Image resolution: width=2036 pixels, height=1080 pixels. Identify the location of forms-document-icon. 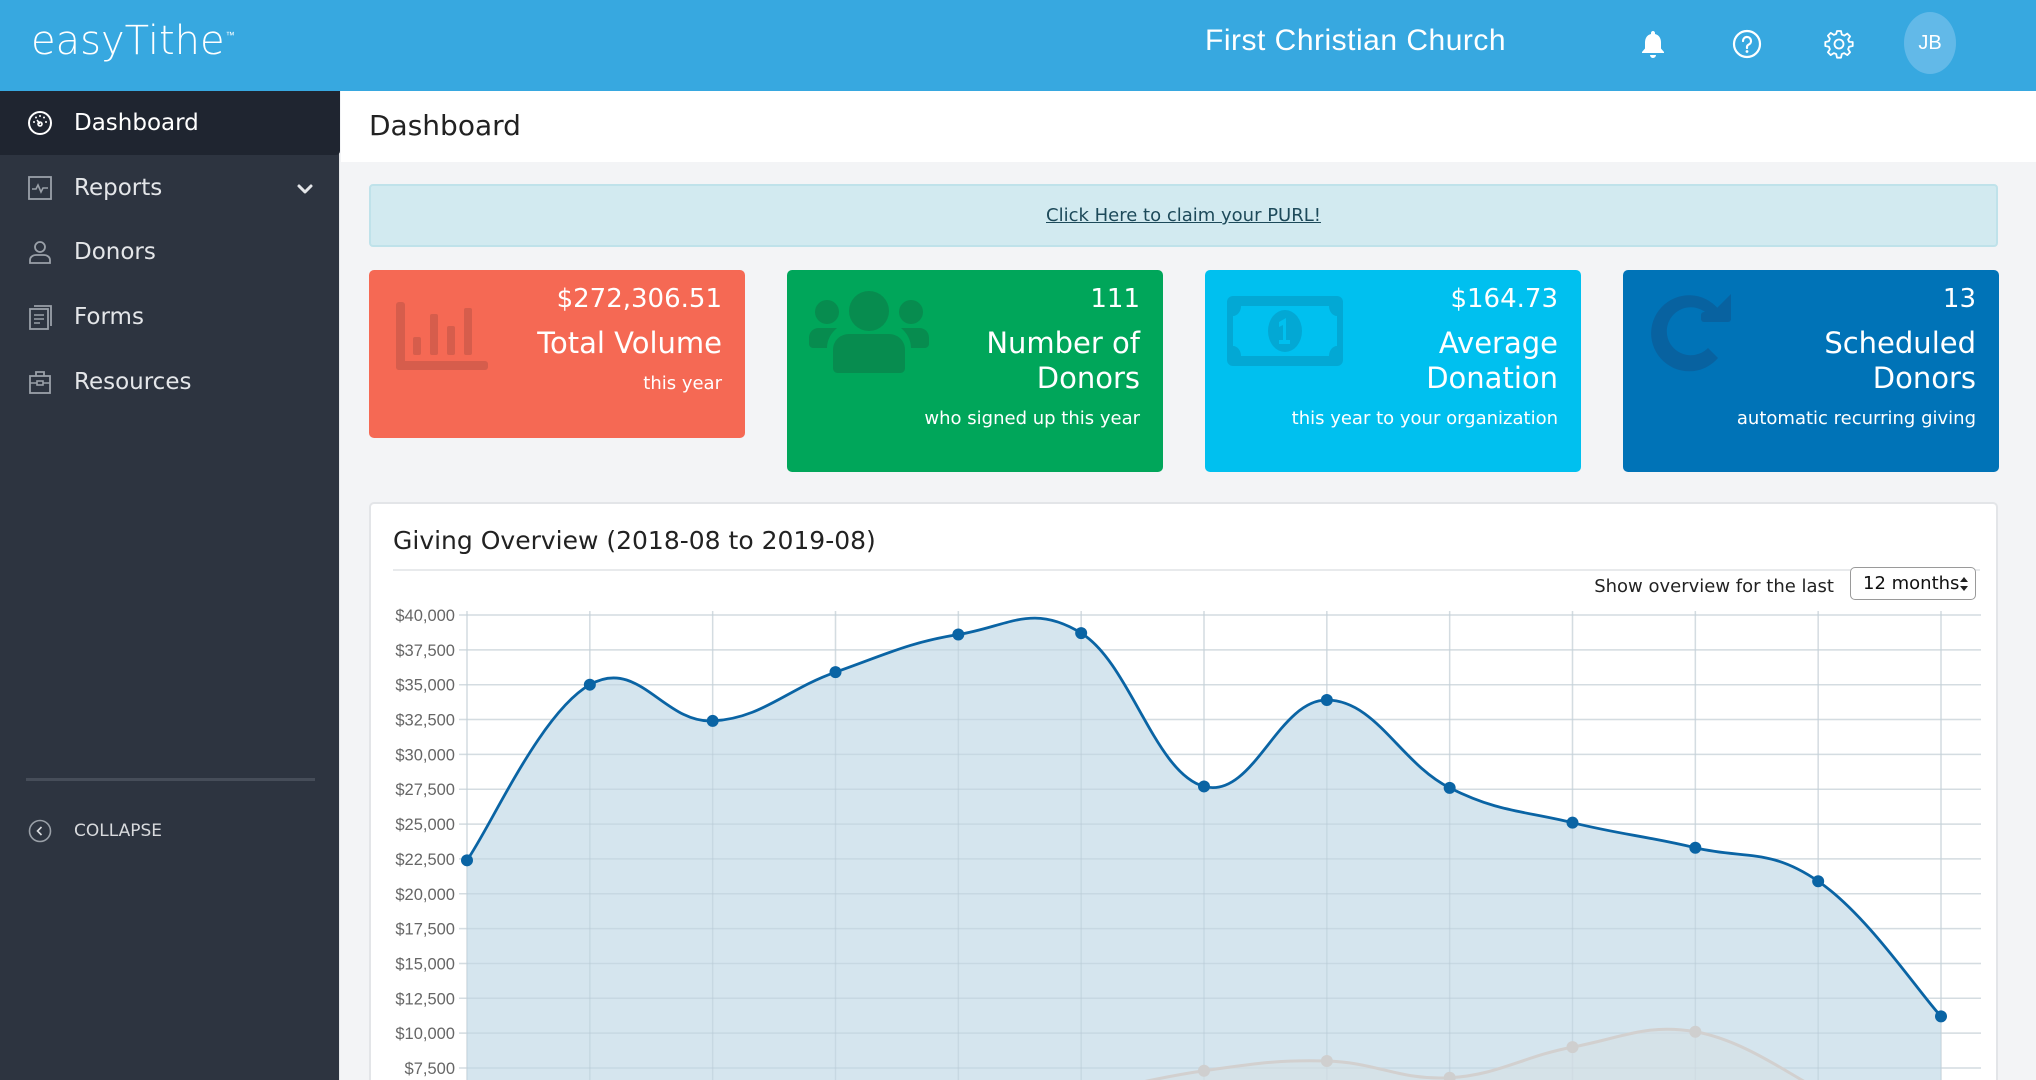
(40, 317).